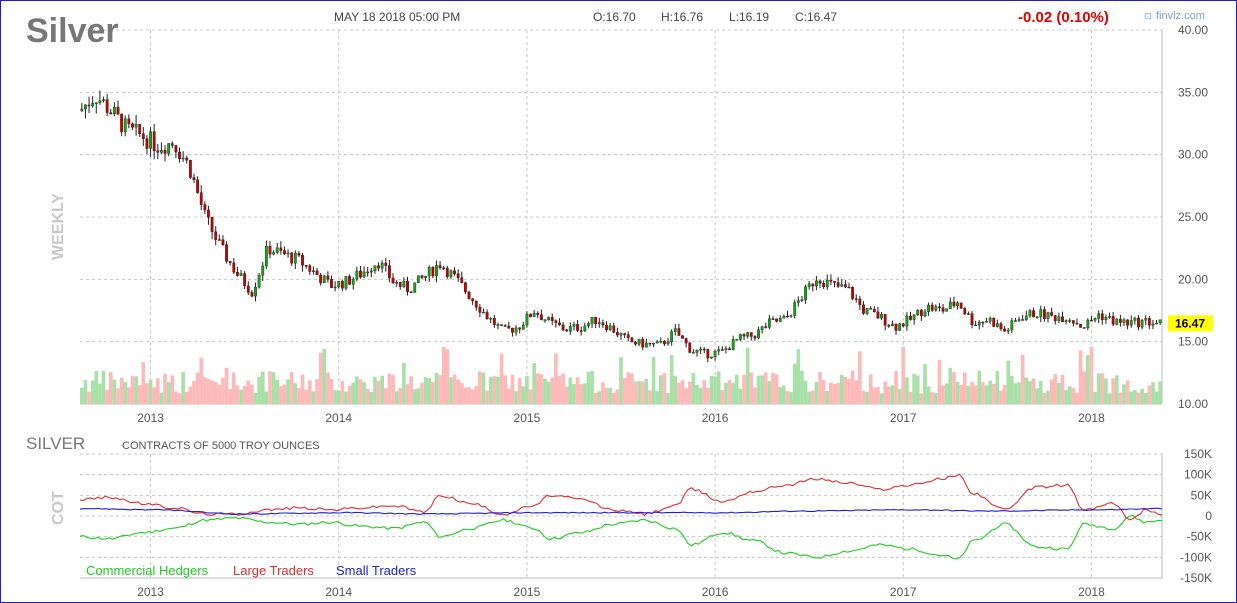 This screenshot has width=1237, height=603. I want to click on price-y-tick: 35.00, so click(1193, 92).